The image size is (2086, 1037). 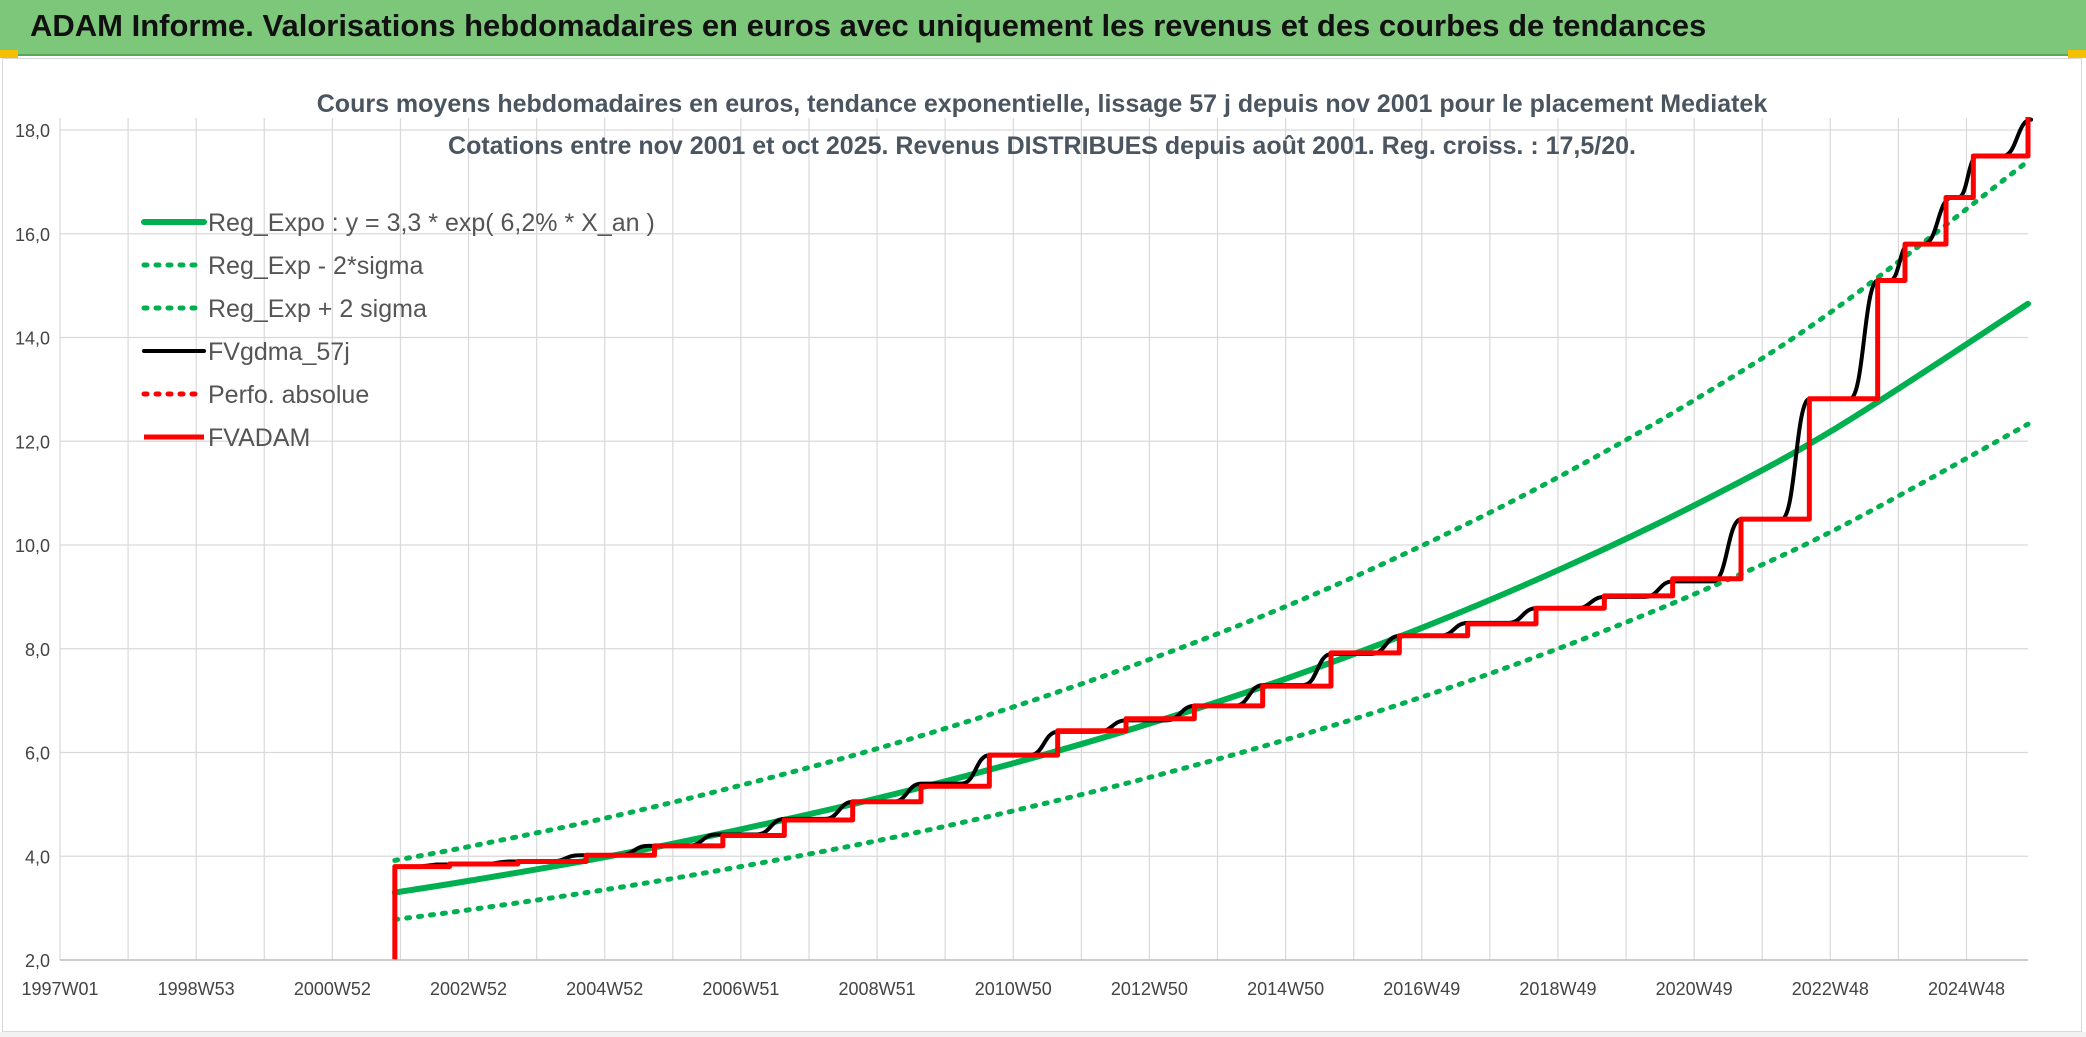 I want to click on legend-label: FVgdma_57j, so click(x=279, y=352).